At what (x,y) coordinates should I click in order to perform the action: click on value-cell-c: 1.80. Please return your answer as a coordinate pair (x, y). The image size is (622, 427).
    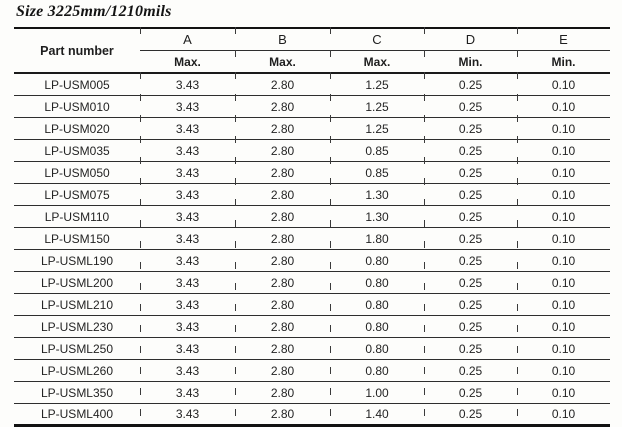
    Looking at the image, I should click on (377, 238).